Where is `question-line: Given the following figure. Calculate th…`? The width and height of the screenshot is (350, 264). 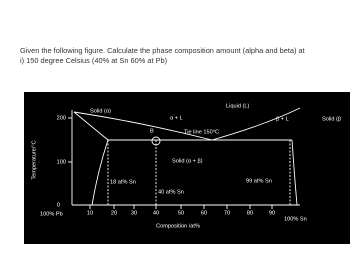 question-line: Given the following figure. Calculate th… is located at coordinates (162, 50).